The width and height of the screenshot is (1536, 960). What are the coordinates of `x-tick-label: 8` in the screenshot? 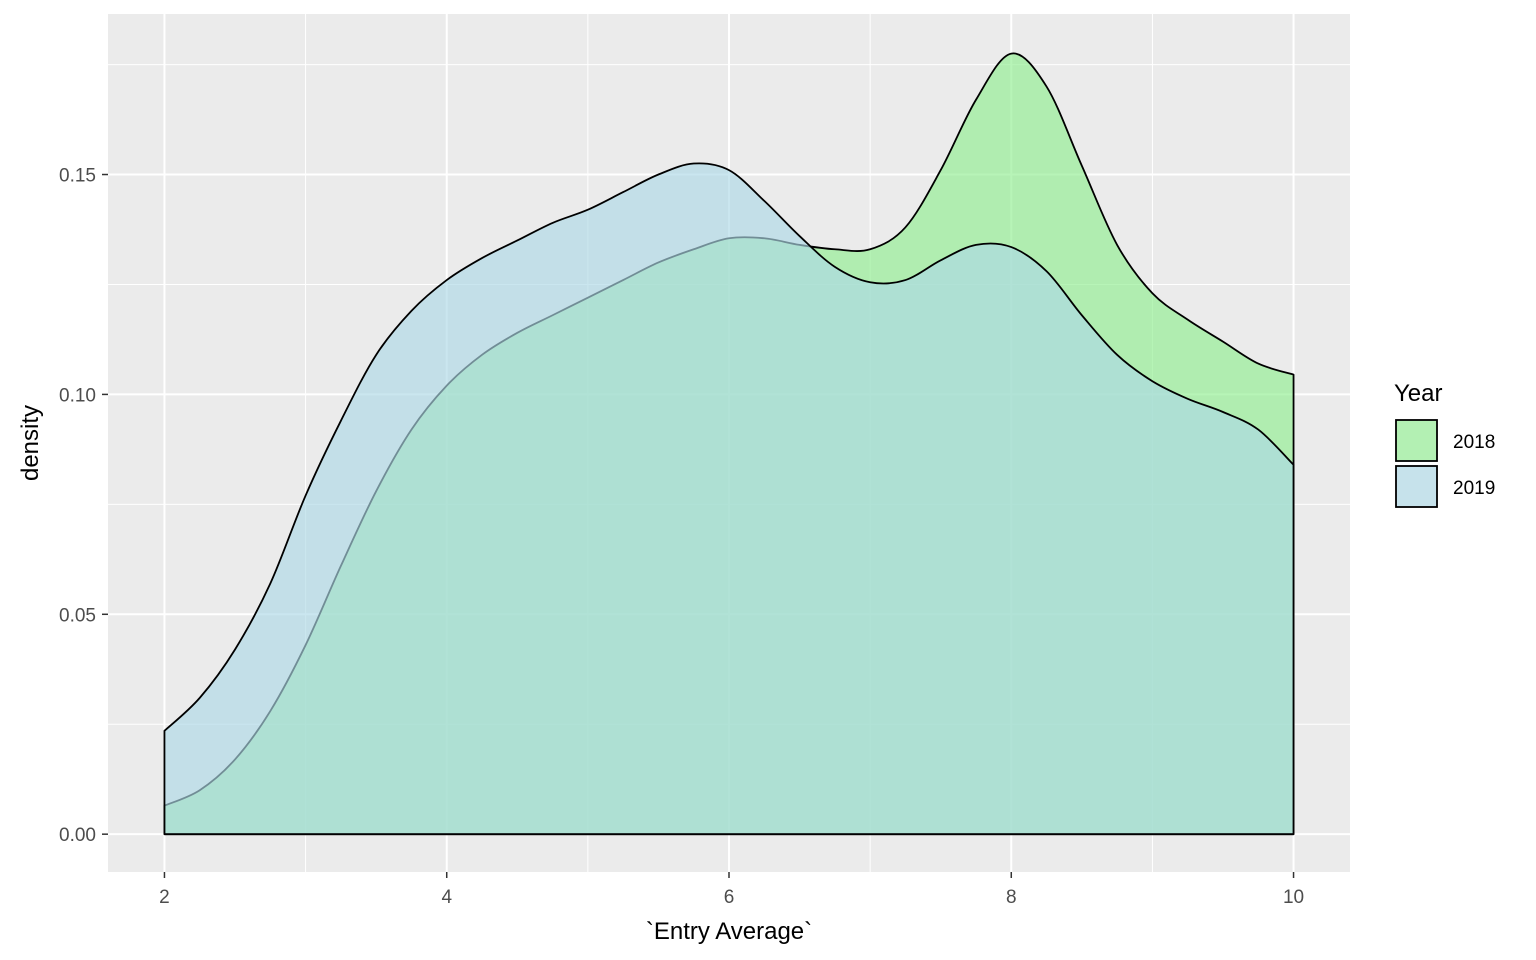 It's located at (1011, 897).